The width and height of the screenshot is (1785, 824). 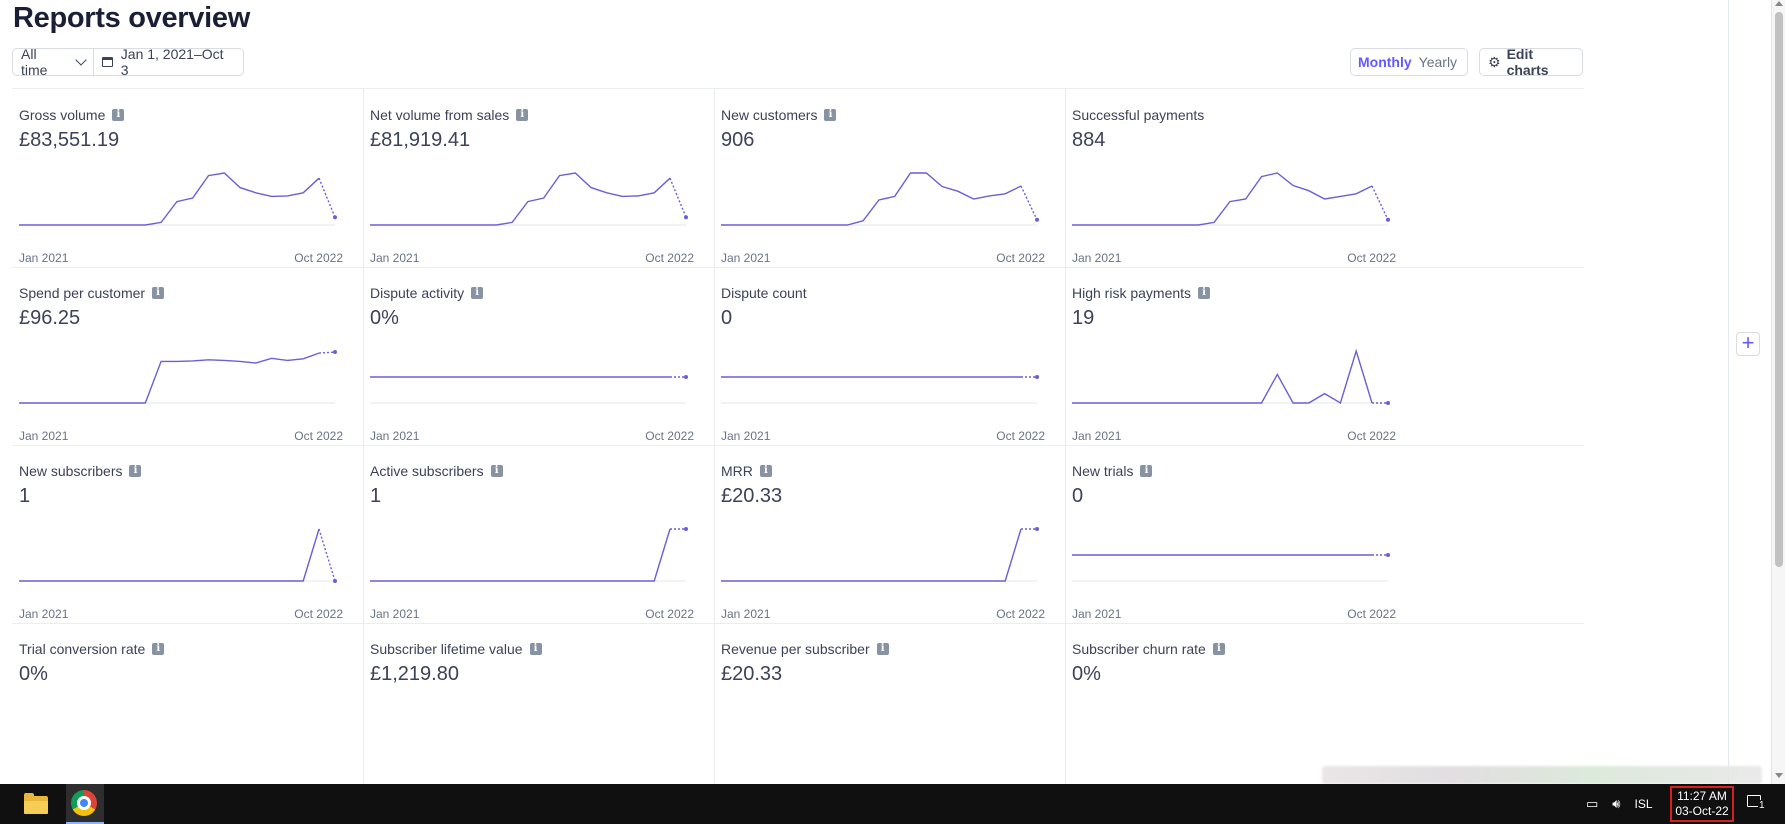 What do you see at coordinates (69, 140) in the screenshot?
I see `chart-value: £83,551.19` at bounding box center [69, 140].